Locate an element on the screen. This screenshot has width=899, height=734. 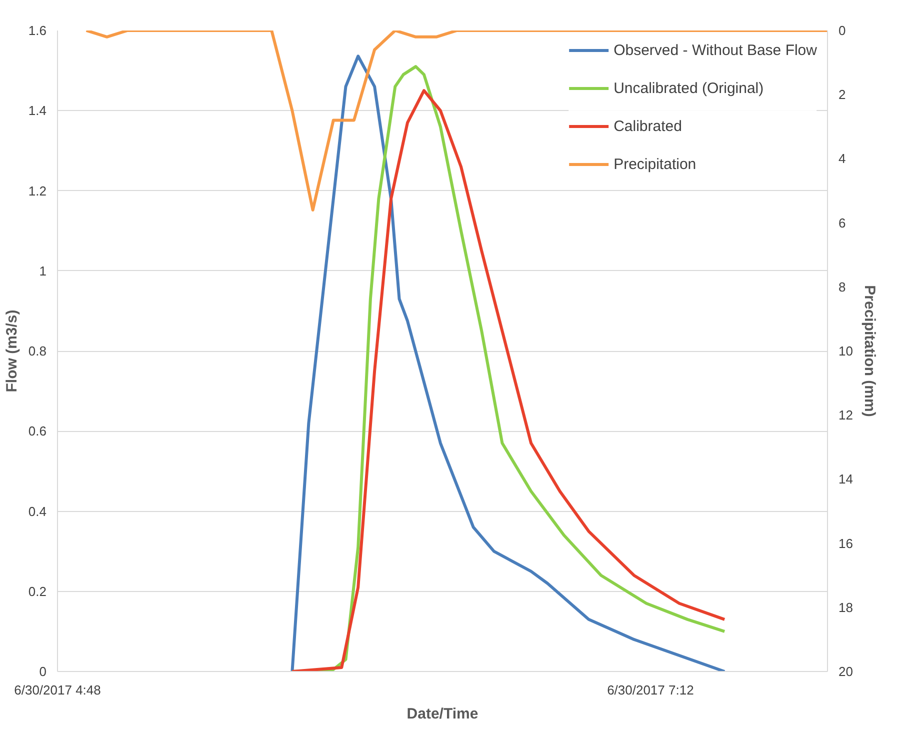
legend-label: Precipitation is located at coordinates (655, 164).